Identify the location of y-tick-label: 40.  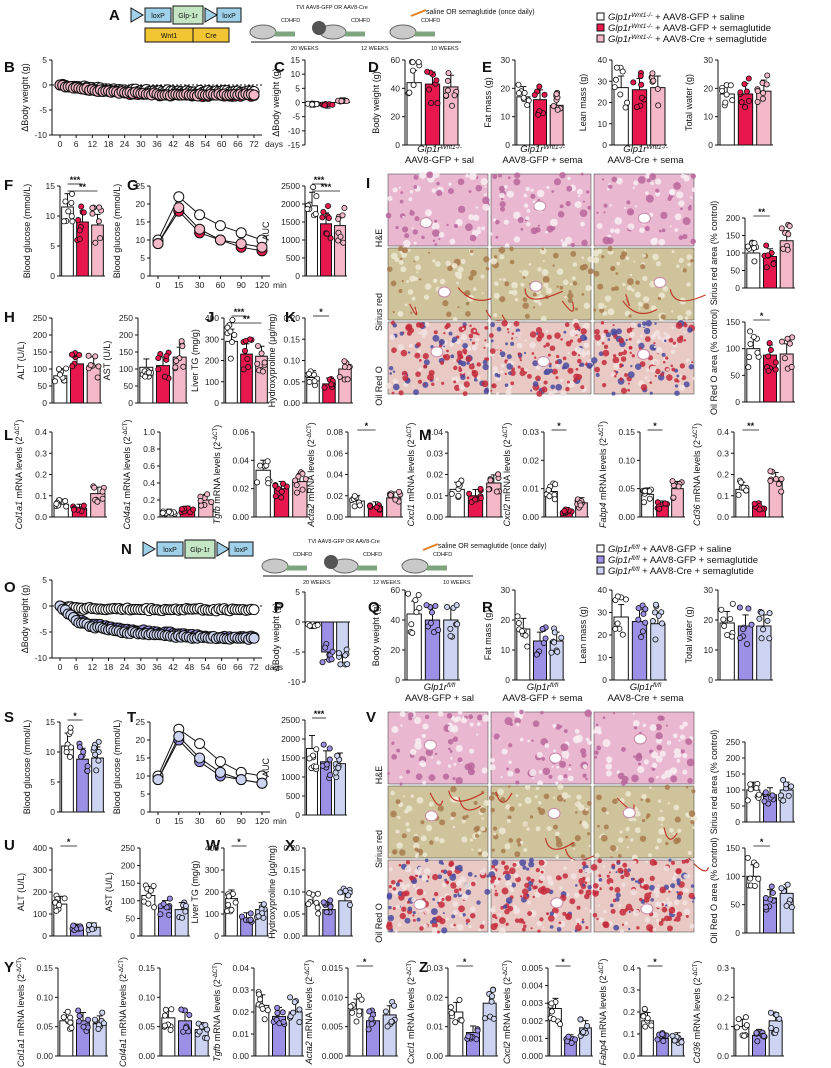
(603, 590).